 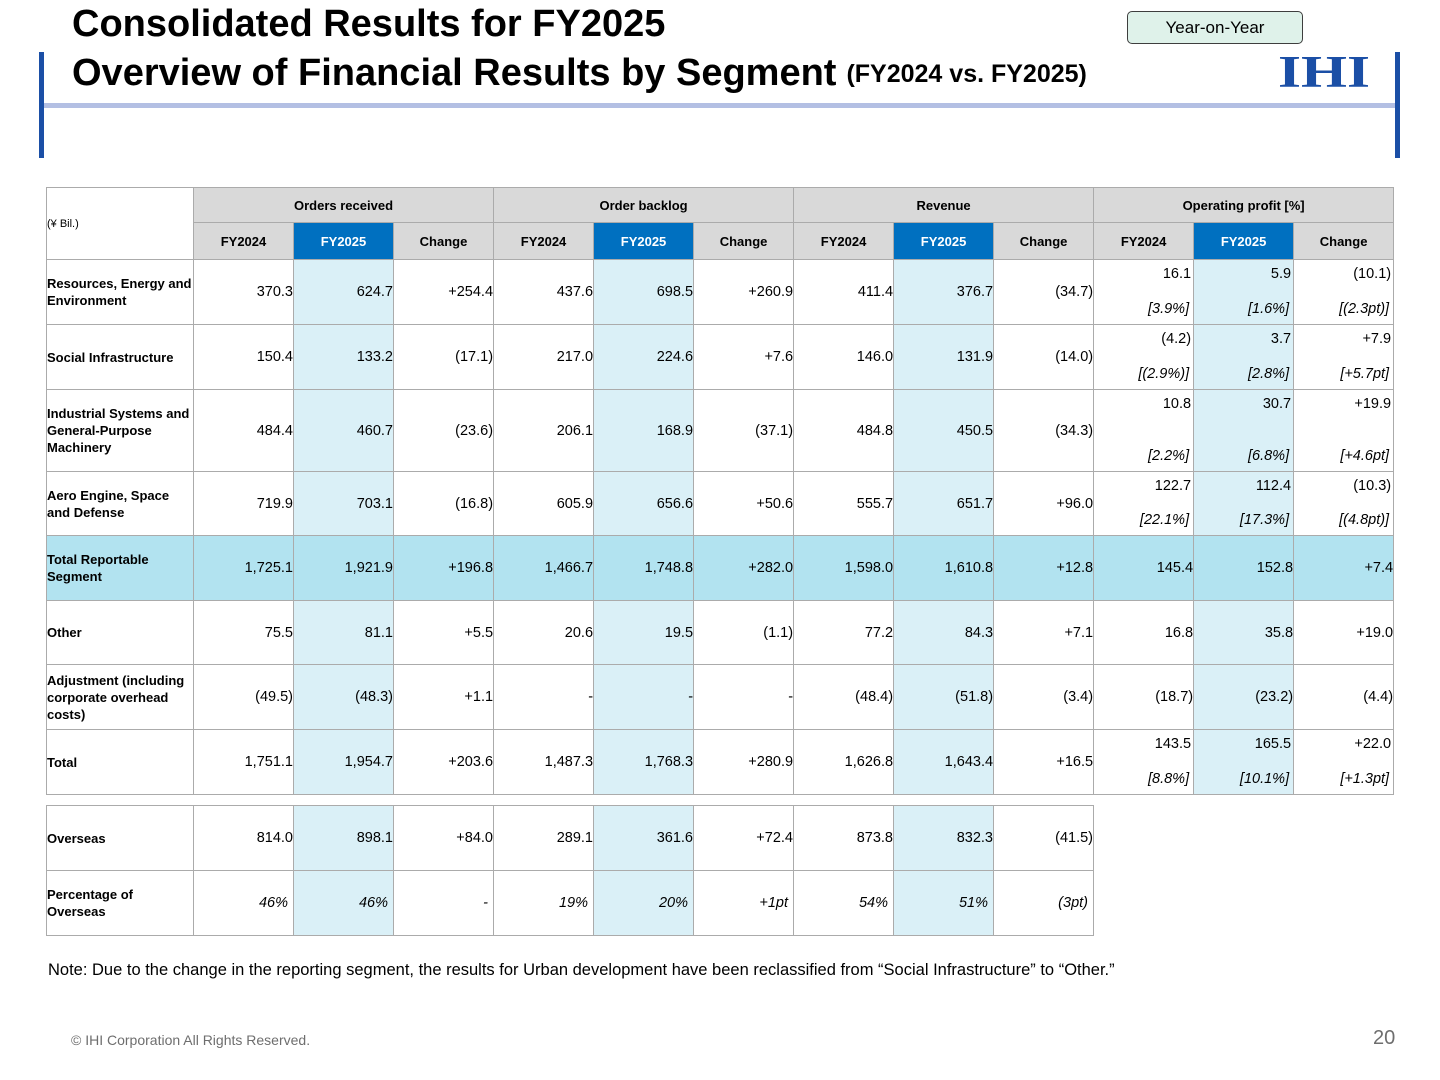 What do you see at coordinates (243, 357) in the screenshot?
I see `table-cell: 150.4` at bounding box center [243, 357].